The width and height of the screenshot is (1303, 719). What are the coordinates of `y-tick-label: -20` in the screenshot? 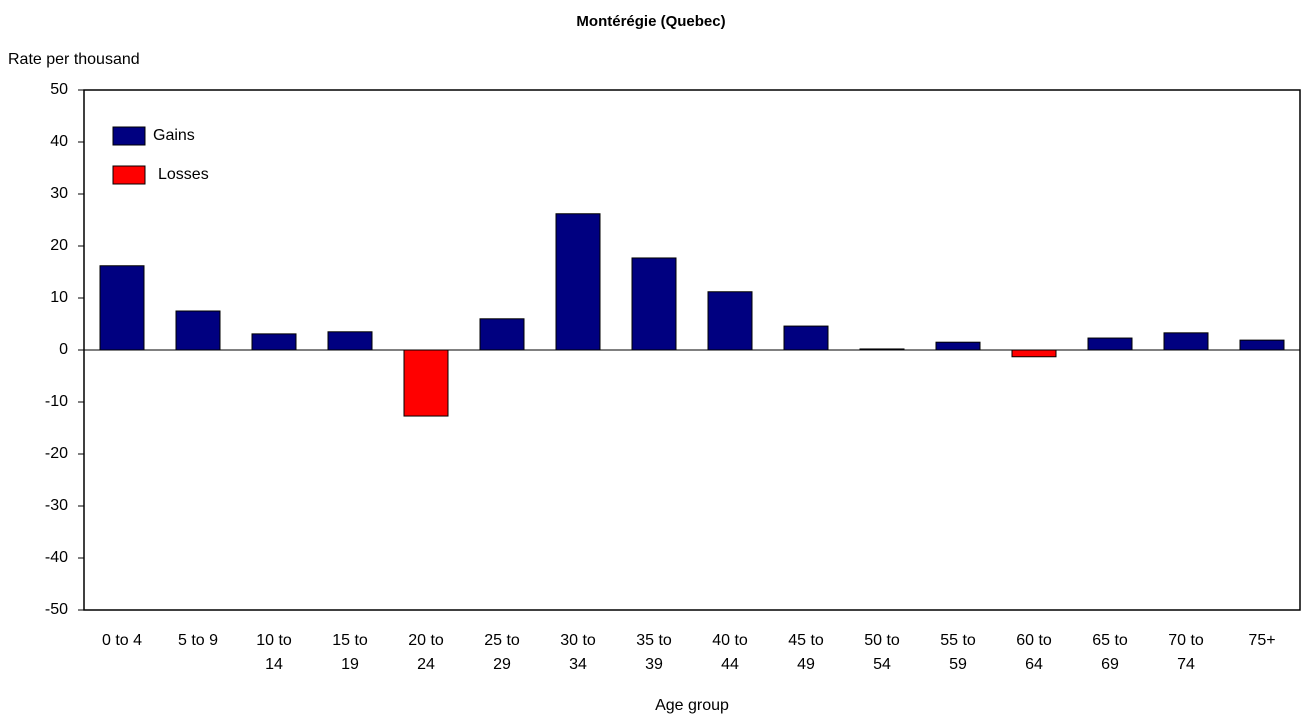 It's located at (56, 453).